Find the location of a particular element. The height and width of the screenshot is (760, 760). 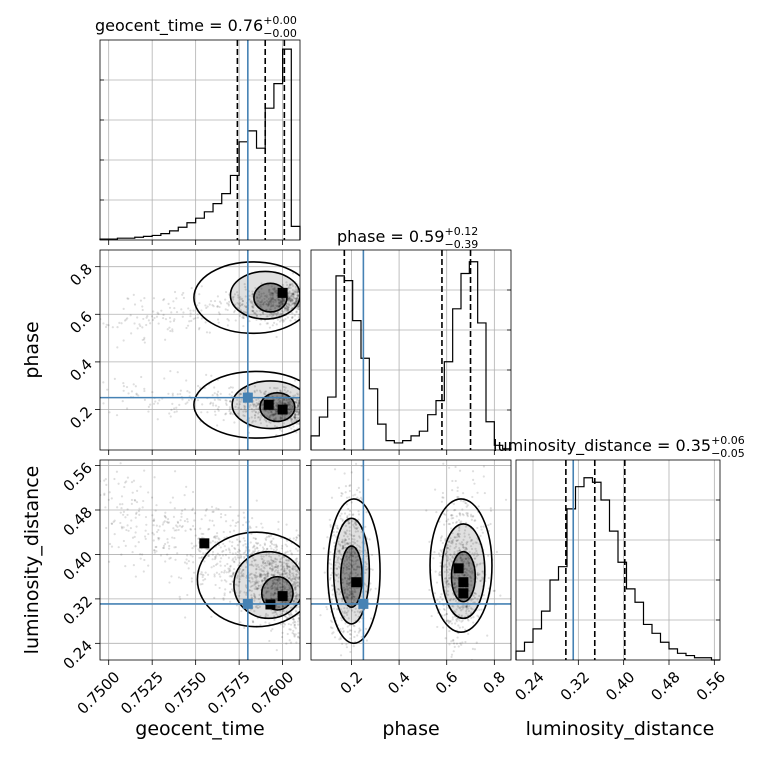

x-tick-label: 0.24 is located at coordinates (529, 686).